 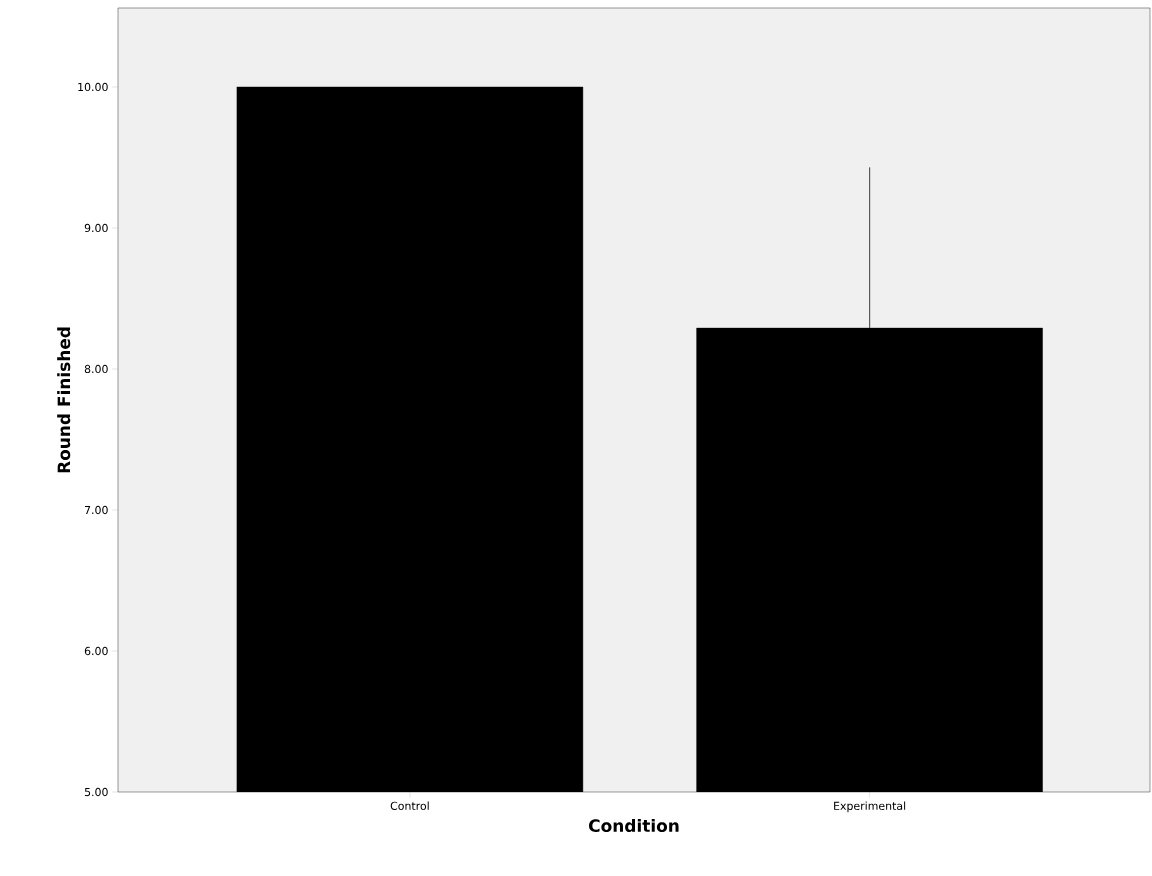 What do you see at coordinates (93, 87) in the screenshot?
I see `y-tick-label: 10.00` at bounding box center [93, 87].